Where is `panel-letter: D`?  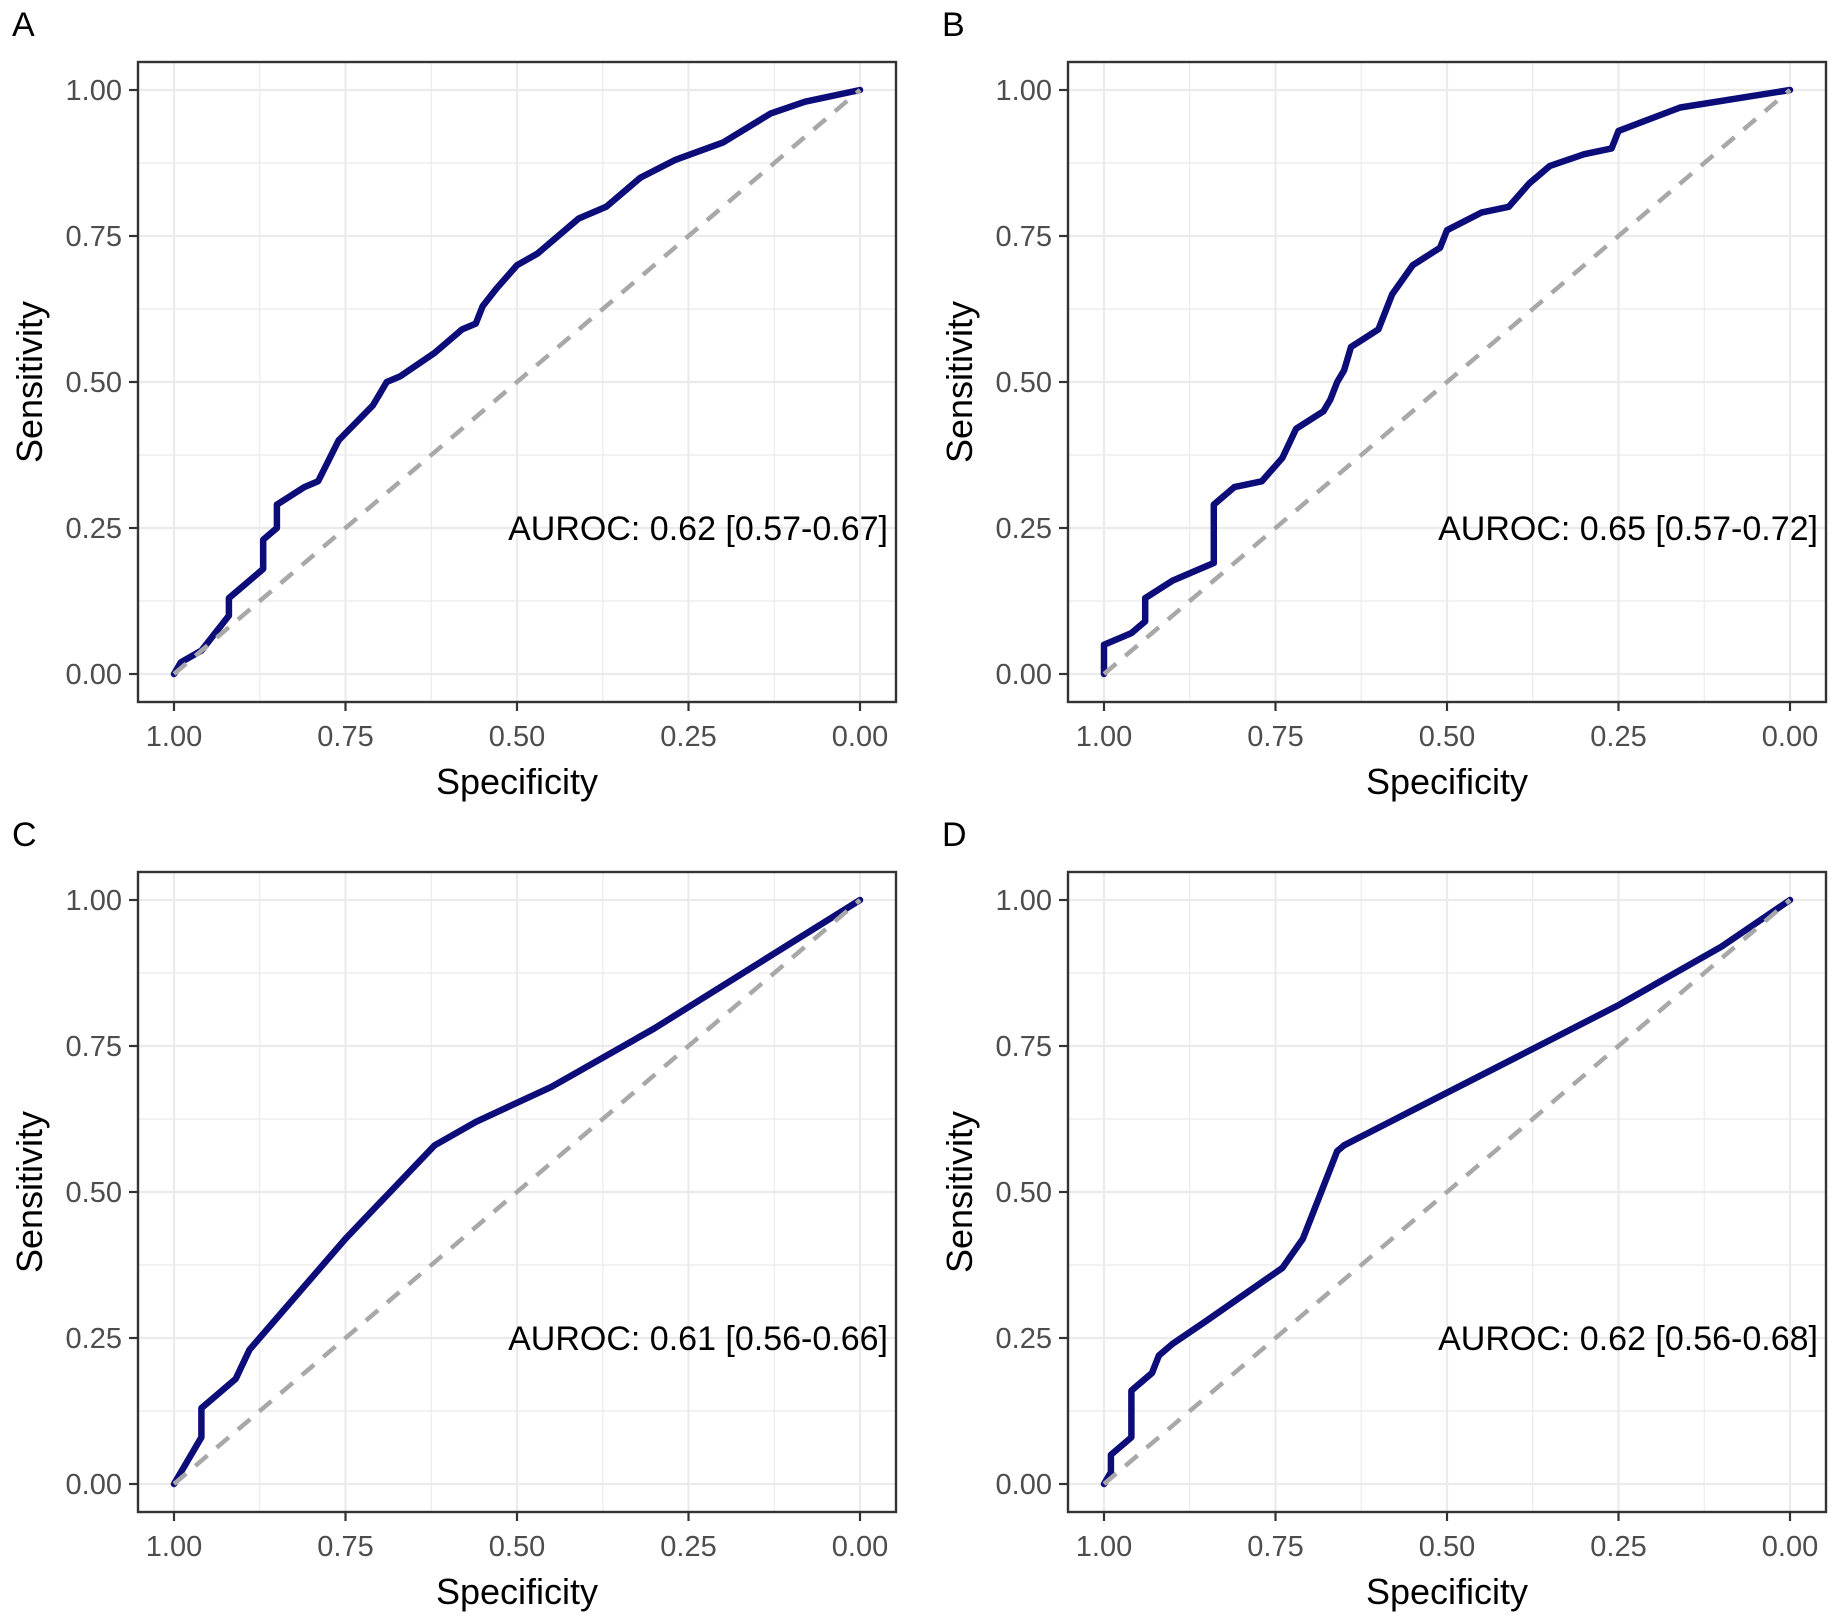 panel-letter: D is located at coordinates (954, 835).